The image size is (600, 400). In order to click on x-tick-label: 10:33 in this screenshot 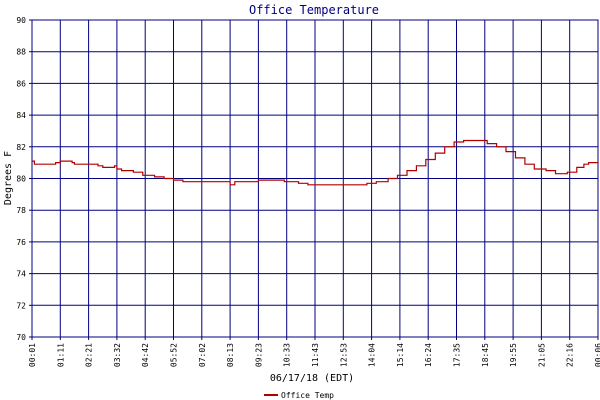, I will do `click(287, 355)`.